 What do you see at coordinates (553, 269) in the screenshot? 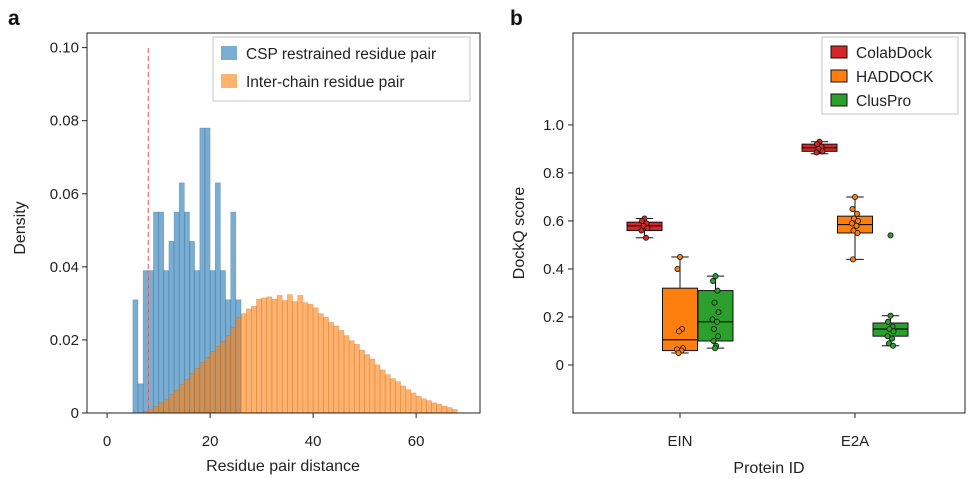
I see `y-tick-label: 0.4` at bounding box center [553, 269].